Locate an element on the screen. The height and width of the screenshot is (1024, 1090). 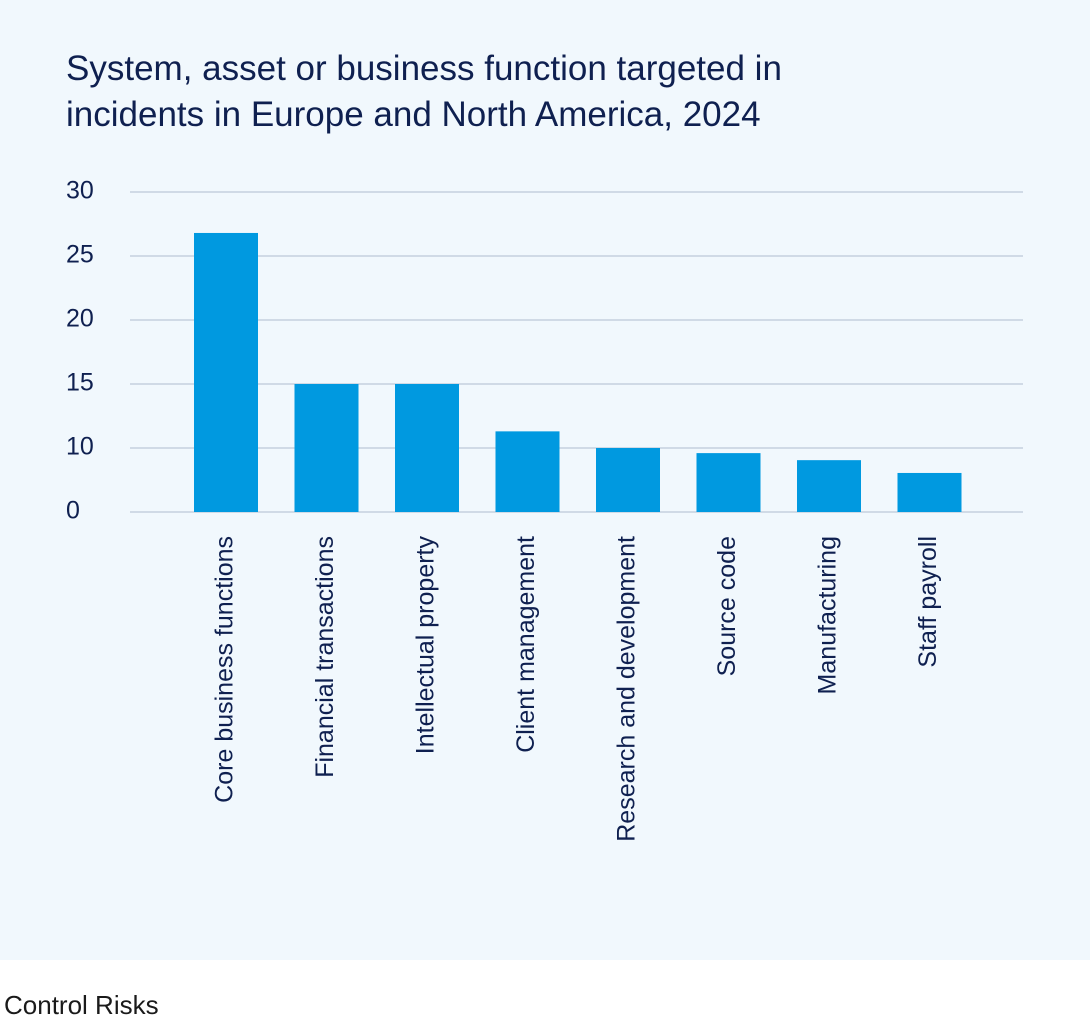
x-tick-label: Research and development is located at coordinates (627, 689).